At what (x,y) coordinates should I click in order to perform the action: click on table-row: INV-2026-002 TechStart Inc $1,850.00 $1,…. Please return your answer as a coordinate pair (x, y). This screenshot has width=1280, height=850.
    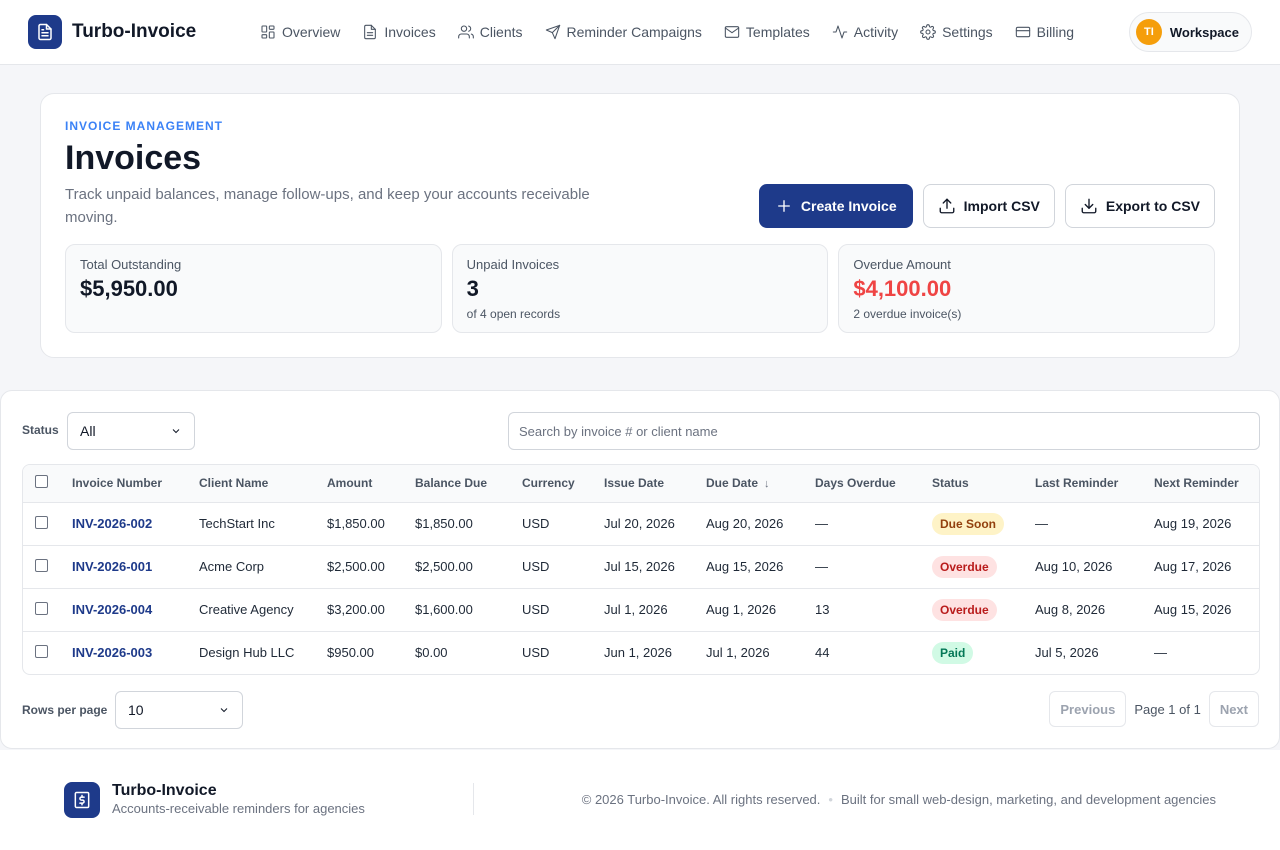
    Looking at the image, I should click on (641, 524).